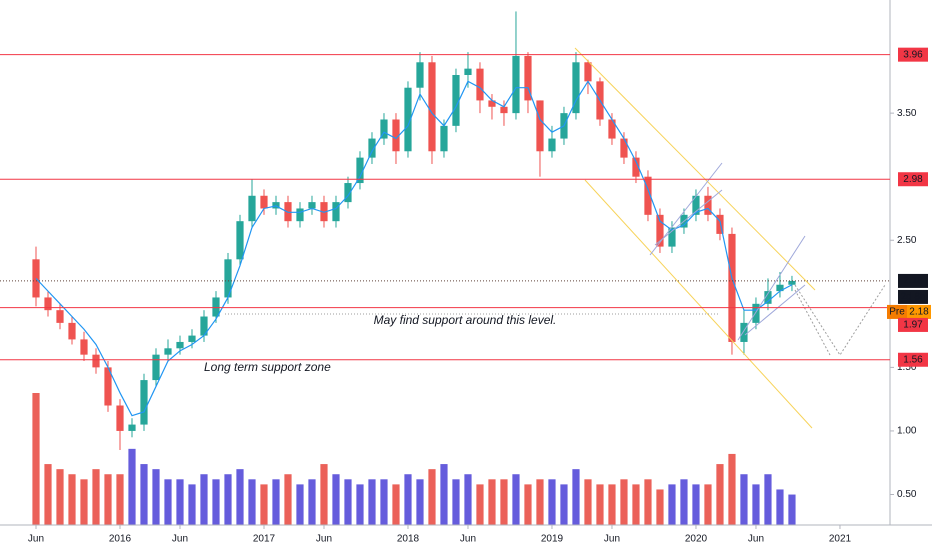 The width and height of the screenshot is (932, 550). What do you see at coordinates (919, 312) in the screenshot?
I see `pre-price-label: 2.18` at bounding box center [919, 312].